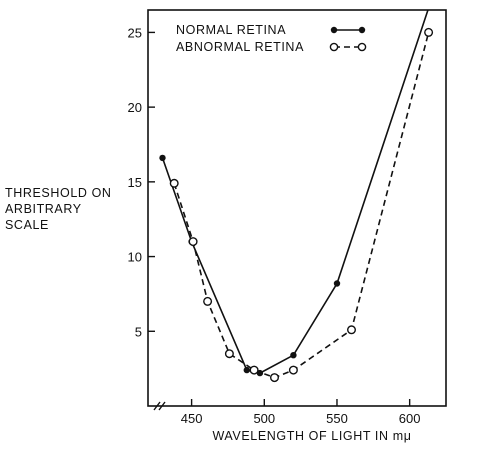  Describe the element at coordinates (135, 32) in the screenshot. I see `y-tick-label-25: 25` at that location.